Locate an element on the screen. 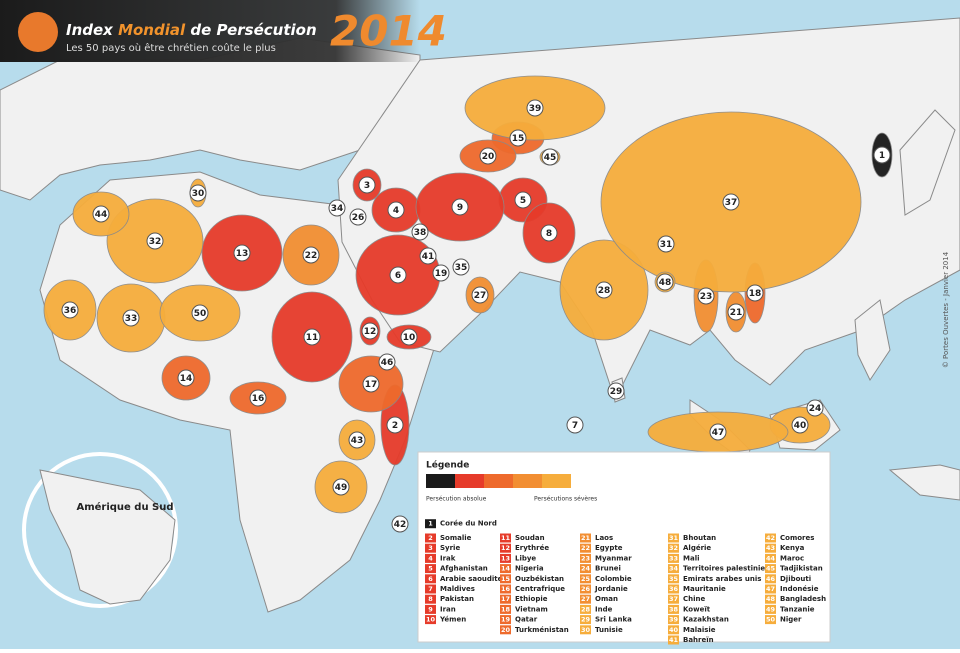 The image size is (960, 653). legend-country: Brunei is located at coordinates (608, 569).